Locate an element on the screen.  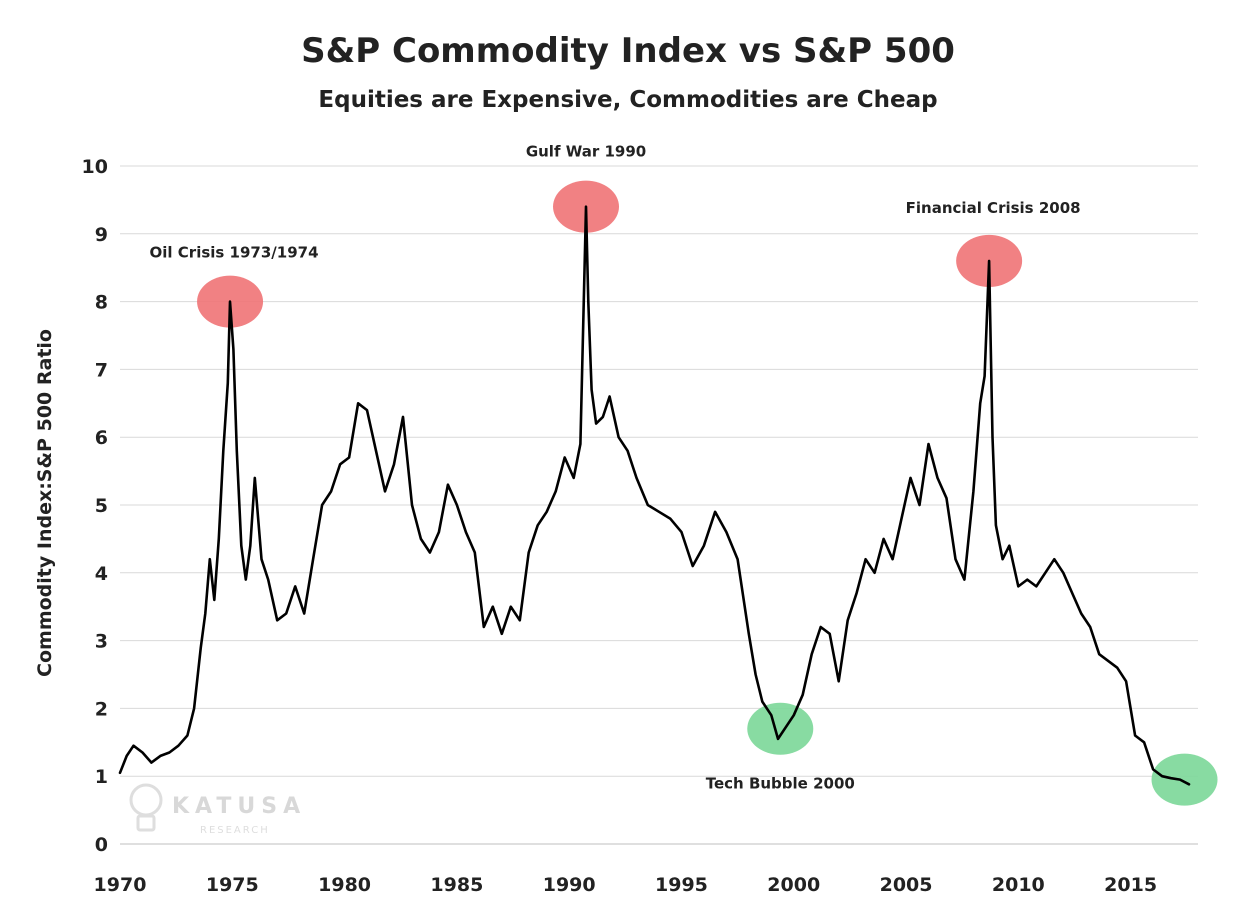
x-tick-label: 2010 is located at coordinates (1018, 885).